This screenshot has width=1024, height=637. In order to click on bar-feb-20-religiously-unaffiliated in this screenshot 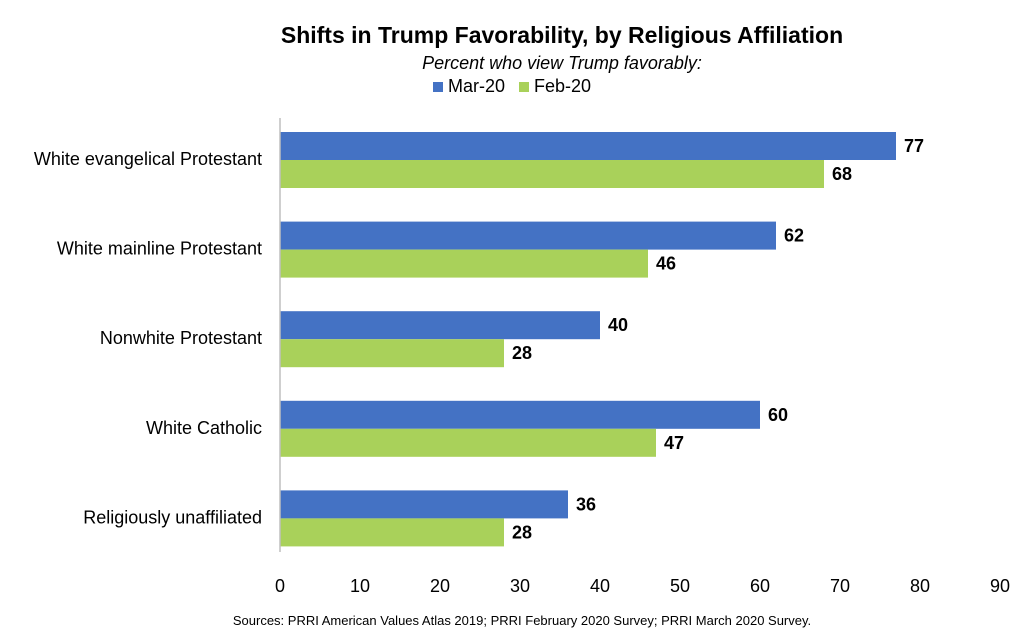, I will do `click(392, 532)`.